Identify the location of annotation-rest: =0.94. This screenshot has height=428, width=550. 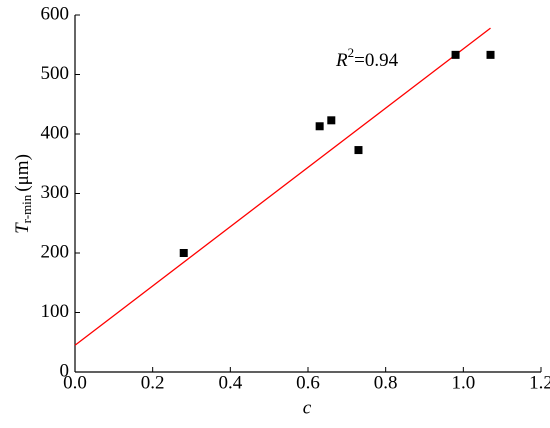
(376, 60).